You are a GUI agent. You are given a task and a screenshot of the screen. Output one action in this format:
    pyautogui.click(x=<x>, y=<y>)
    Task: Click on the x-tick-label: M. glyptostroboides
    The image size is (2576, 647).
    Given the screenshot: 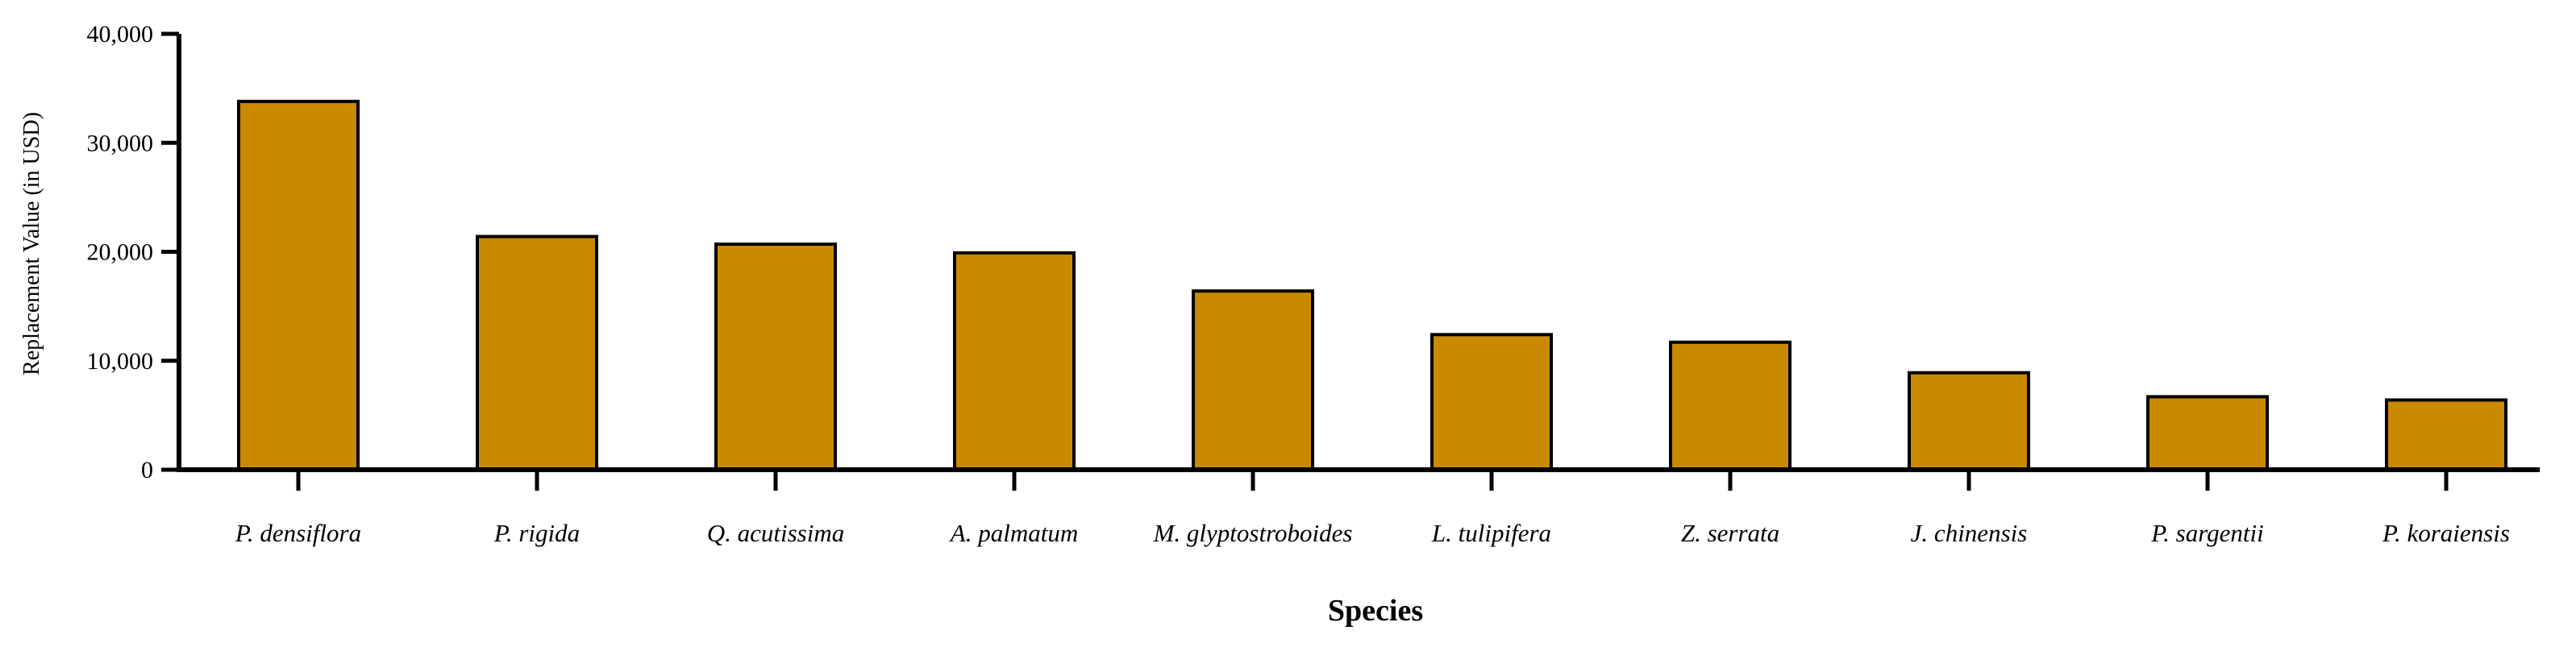 What is the action you would take?
    pyautogui.click(x=1253, y=533)
    